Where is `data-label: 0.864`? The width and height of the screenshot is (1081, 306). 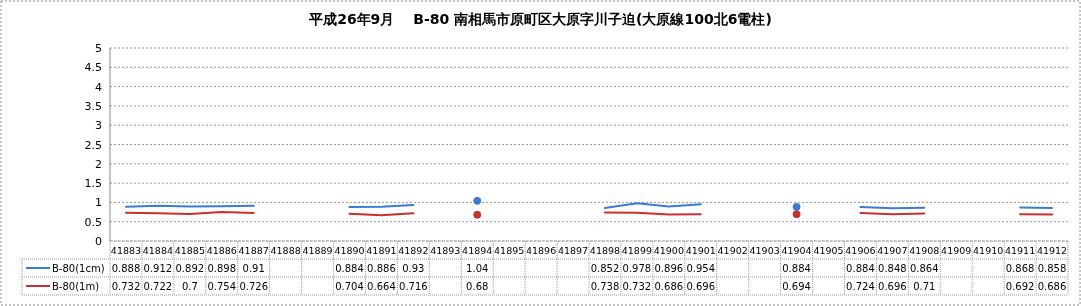 data-label: 0.864 is located at coordinates (924, 268).